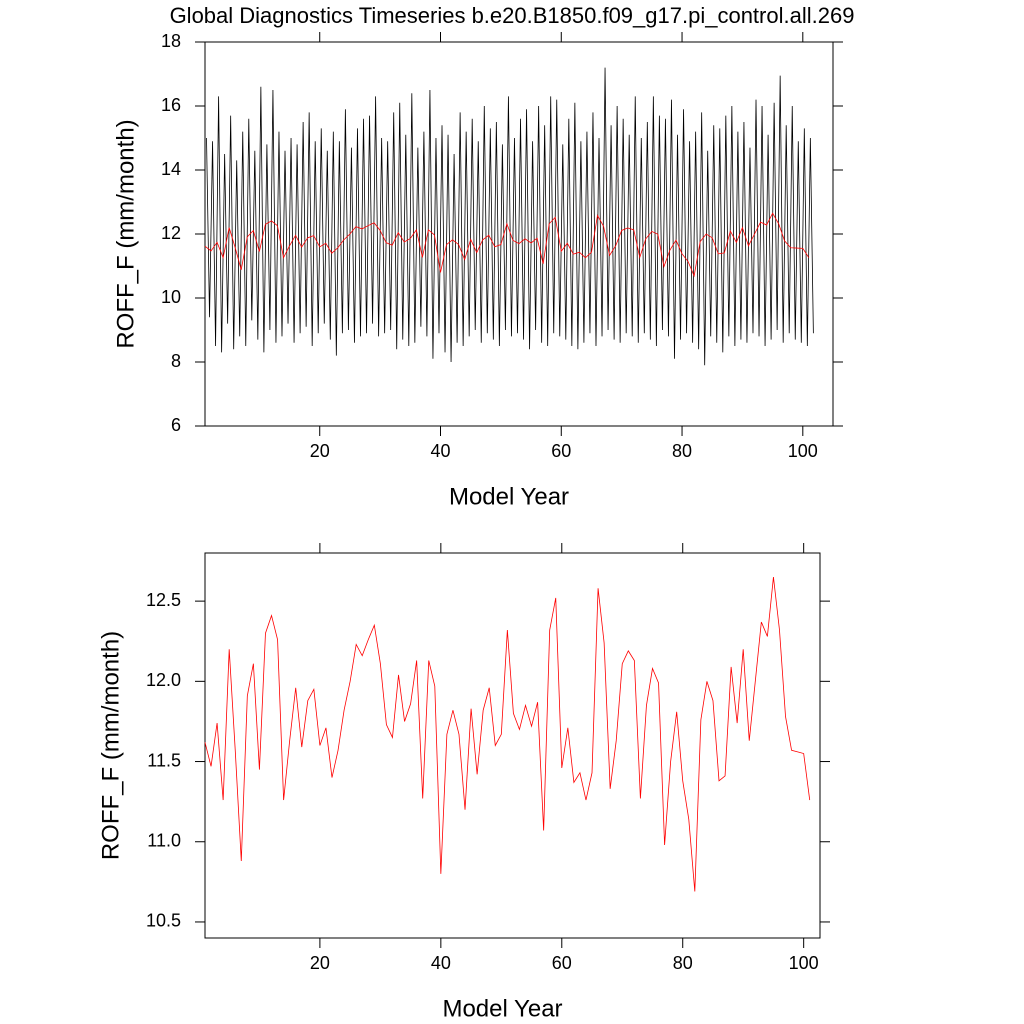 The width and height of the screenshot is (1024, 1024). Describe the element at coordinates (163, 921) in the screenshot. I see `y-tick-label: 10.5` at that location.